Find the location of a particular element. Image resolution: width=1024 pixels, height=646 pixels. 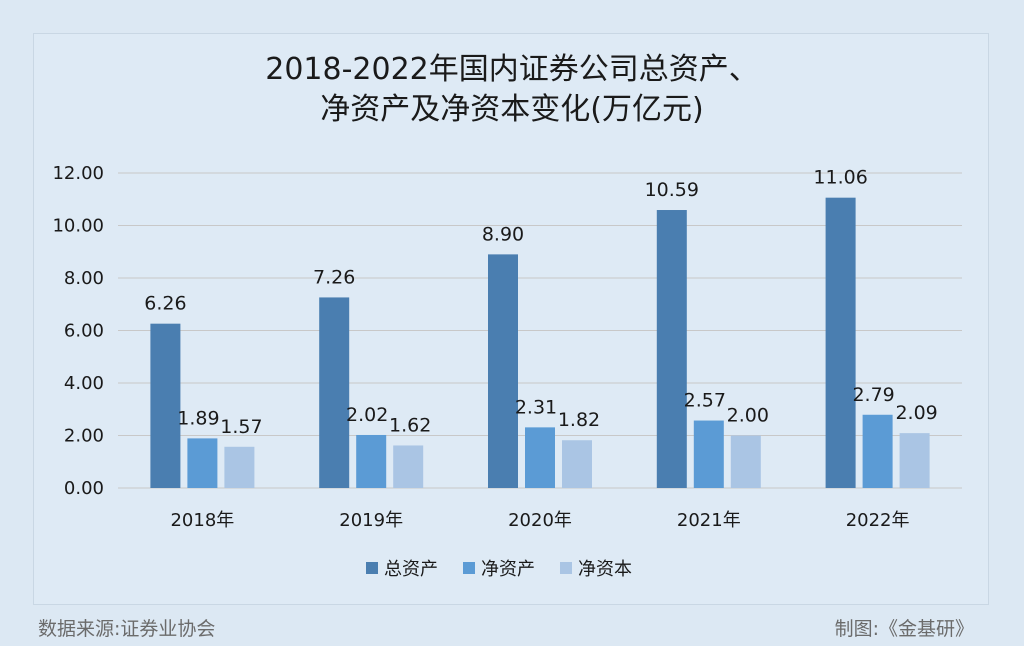

y-tick-label: 0.00 is located at coordinates (84, 488).